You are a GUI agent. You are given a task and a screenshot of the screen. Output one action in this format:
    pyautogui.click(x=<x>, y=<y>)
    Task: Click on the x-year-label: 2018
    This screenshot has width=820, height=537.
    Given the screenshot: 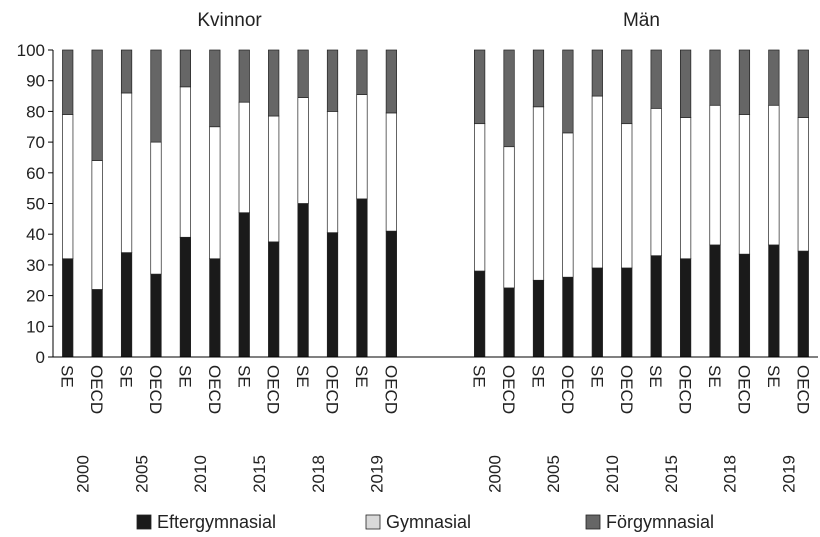 What is the action you would take?
    pyautogui.click(x=730, y=474)
    